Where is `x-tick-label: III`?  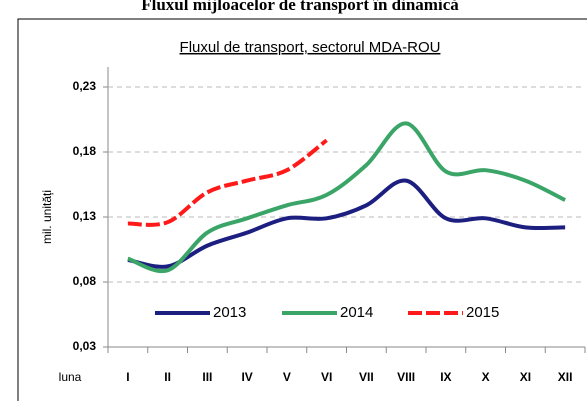 x-tick-label: III is located at coordinates (207, 377).